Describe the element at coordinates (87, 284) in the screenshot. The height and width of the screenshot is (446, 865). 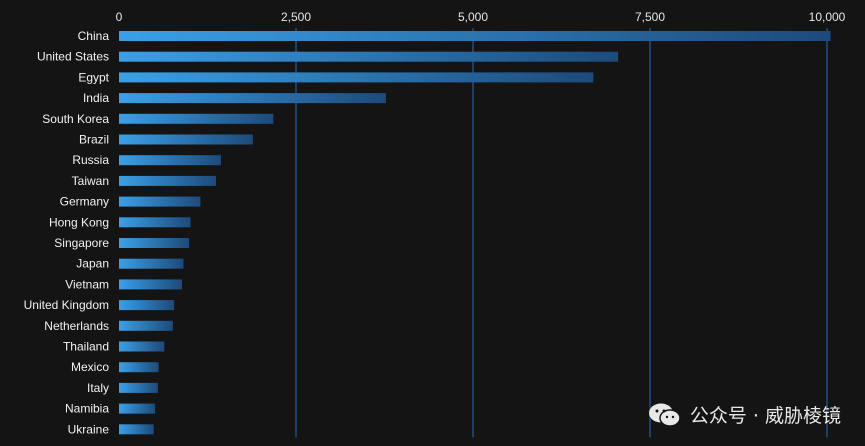
I see `category-label: Vietnam` at that location.